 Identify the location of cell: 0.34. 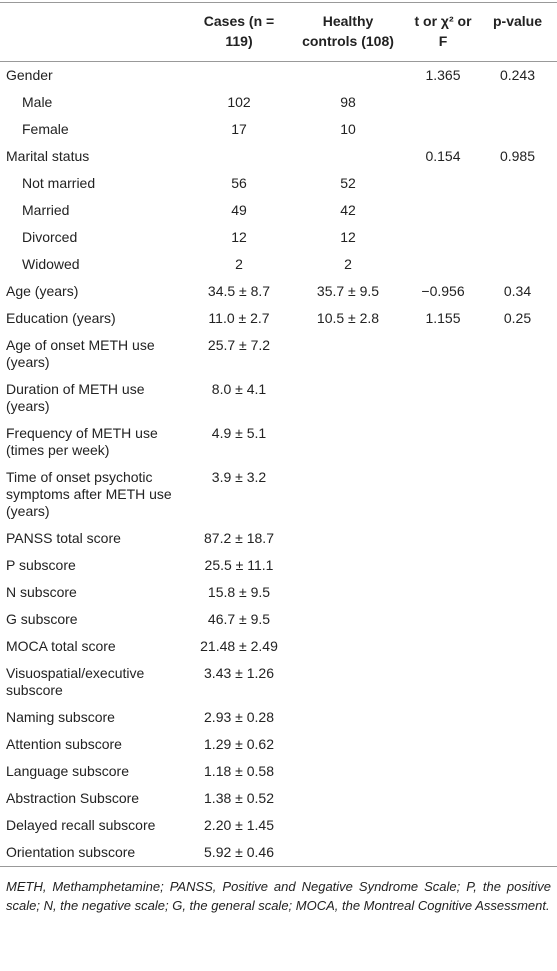
(517, 291).